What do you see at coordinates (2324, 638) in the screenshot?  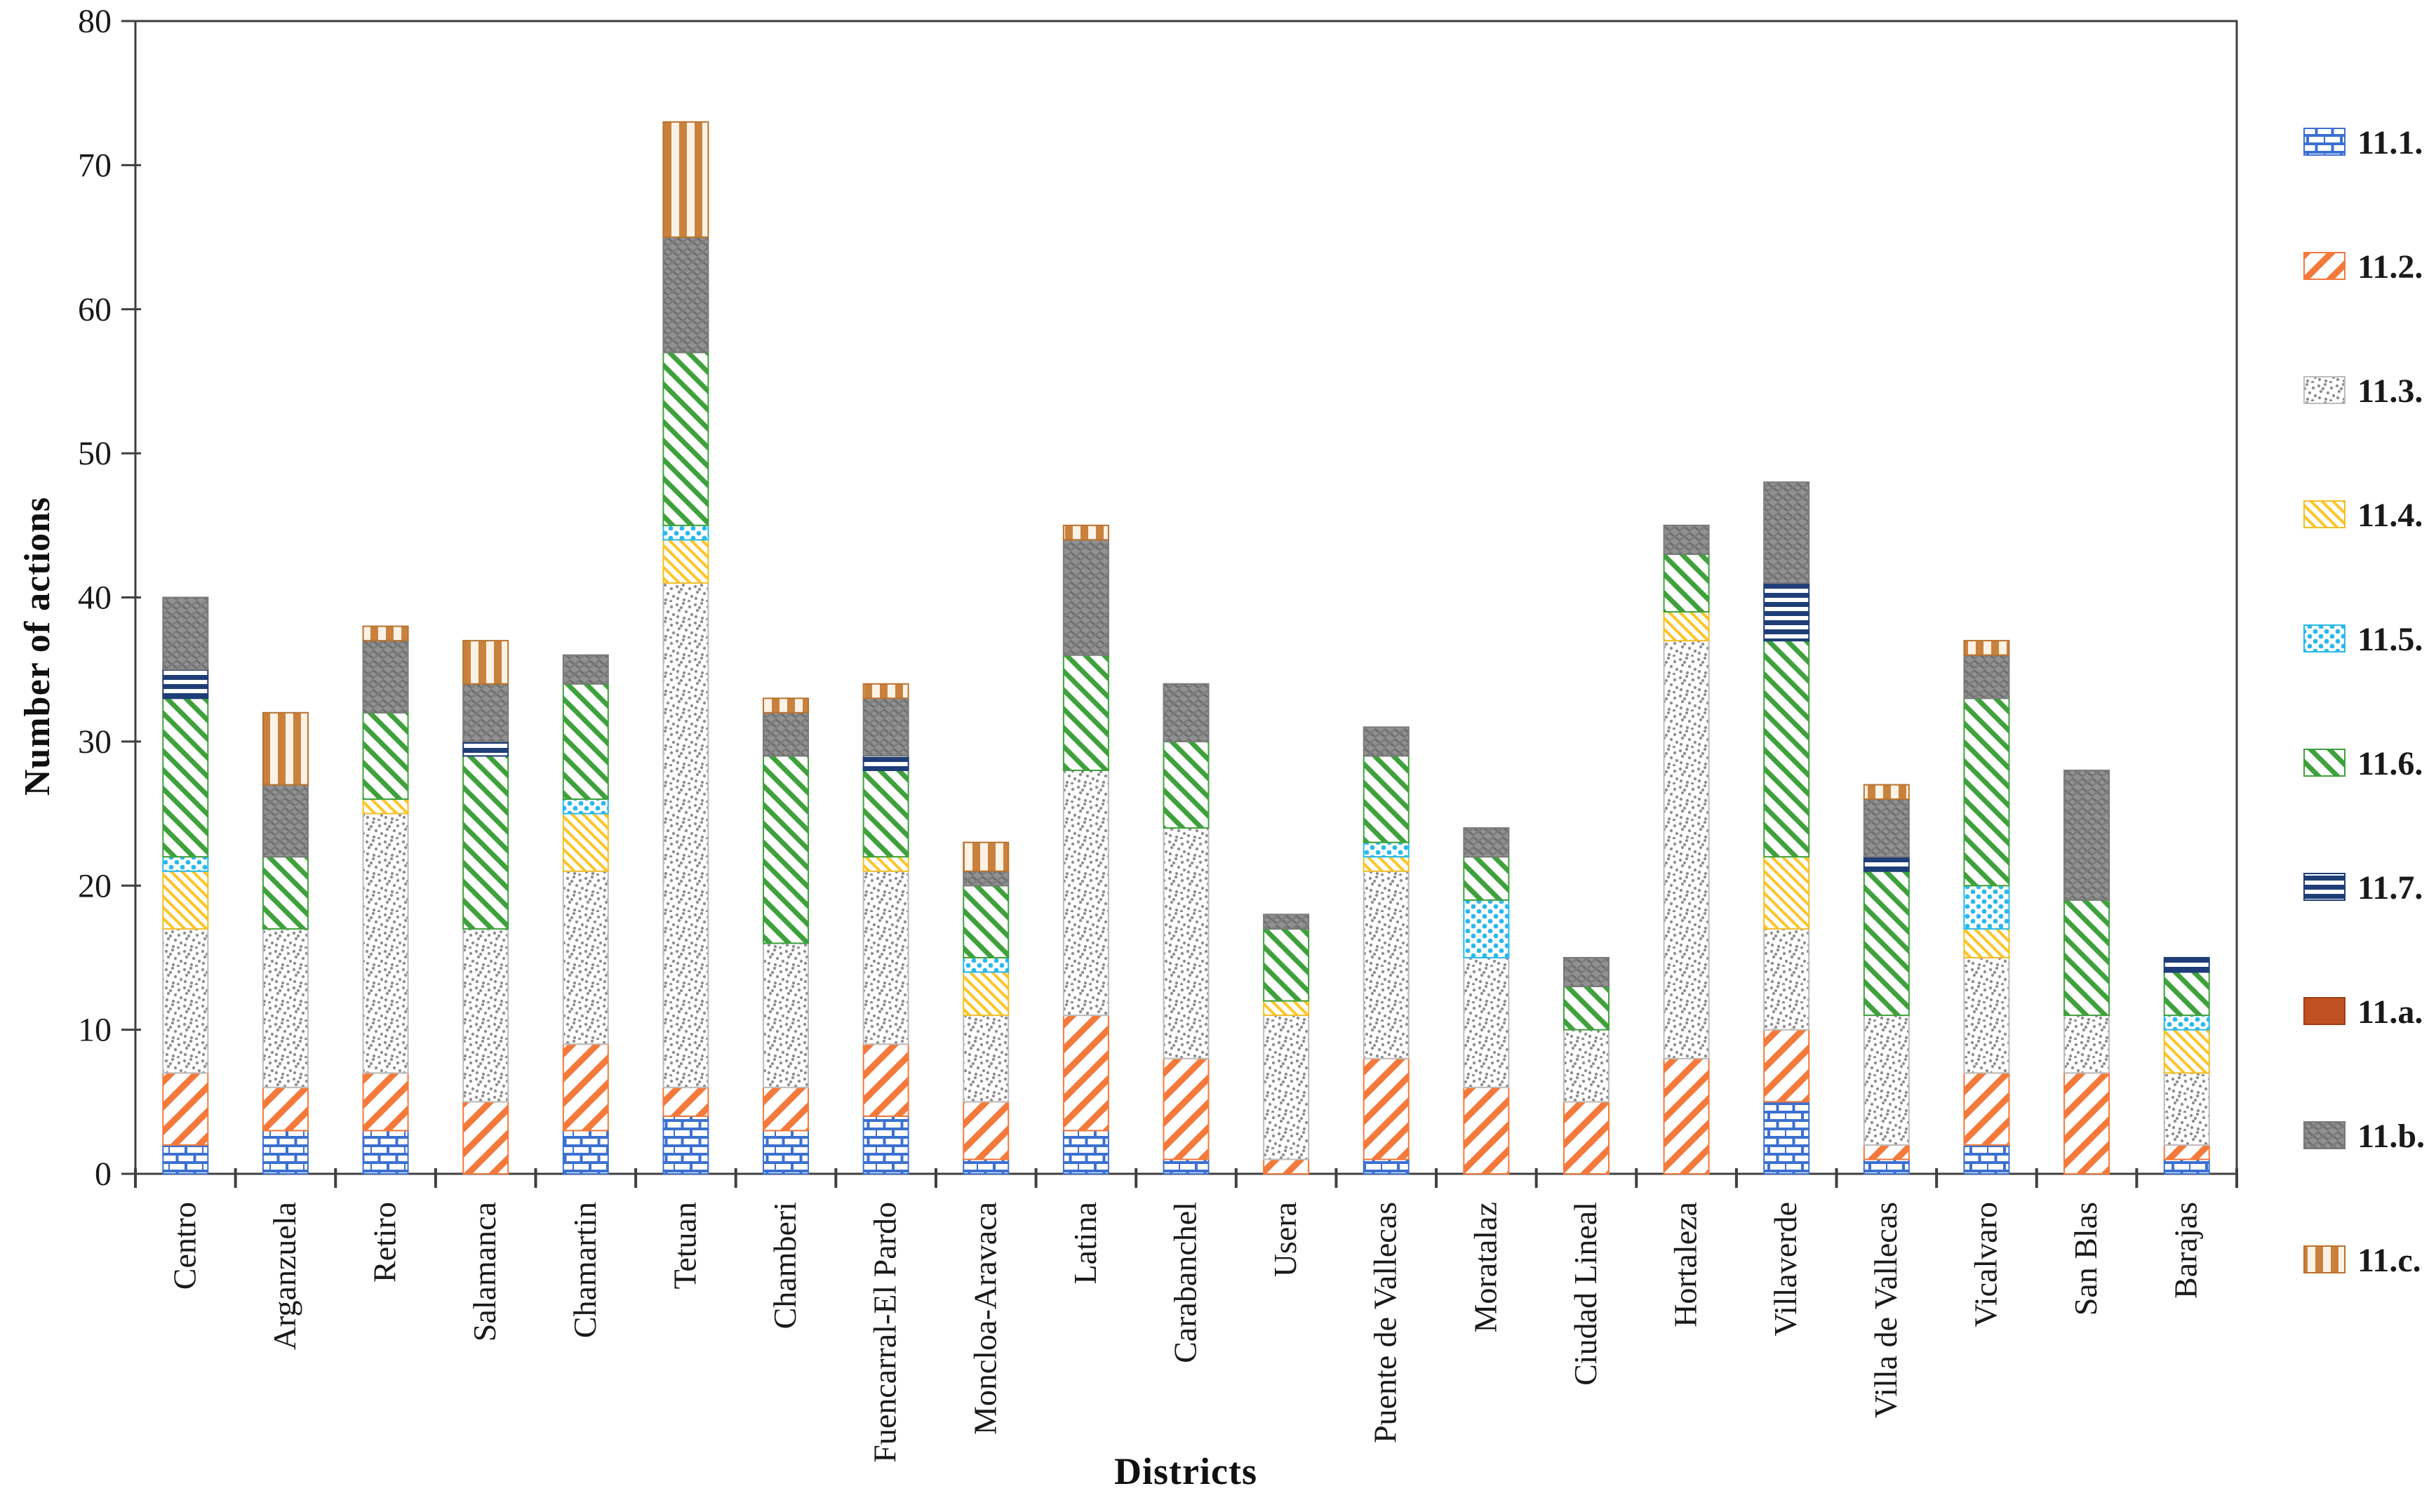 I see `legend-swatch-11.5.` at bounding box center [2324, 638].